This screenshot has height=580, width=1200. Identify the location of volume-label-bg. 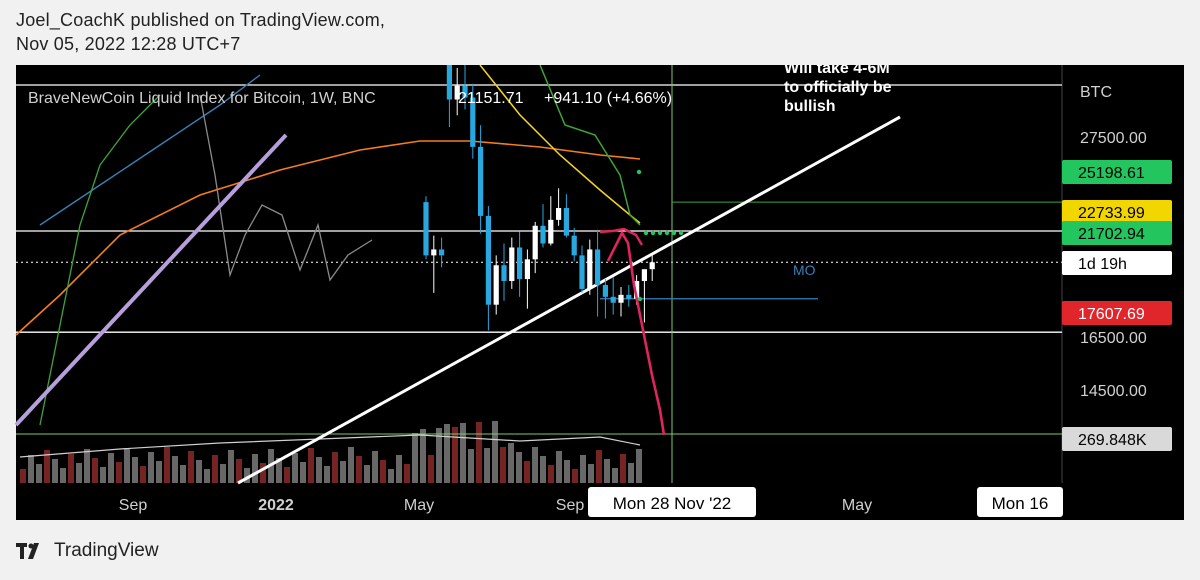
(1117, 439).